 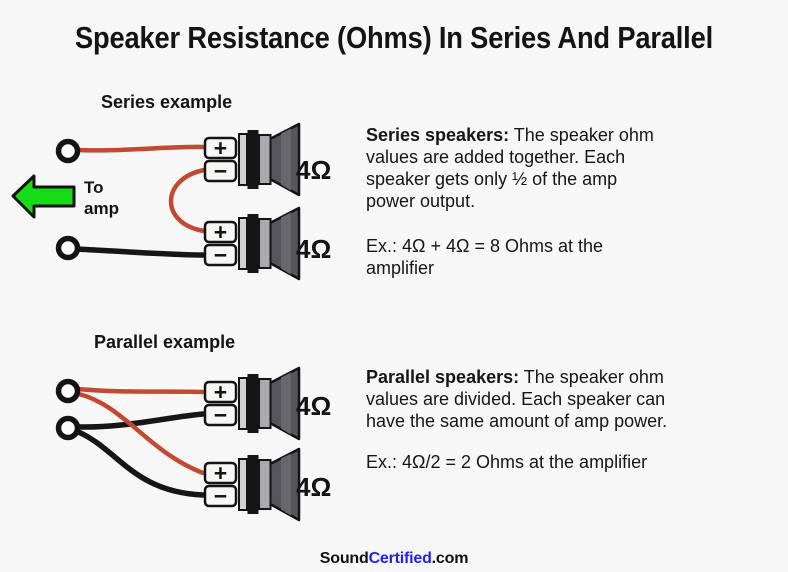 I want to click on series-speaker-1-impedance: 4Ω, so click(x=313, y=170).